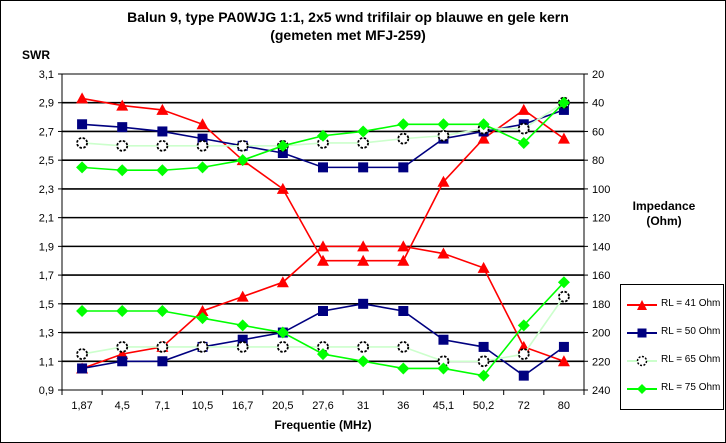  I want to click on y-left-tick-label: 1,9, so click(46, 247).